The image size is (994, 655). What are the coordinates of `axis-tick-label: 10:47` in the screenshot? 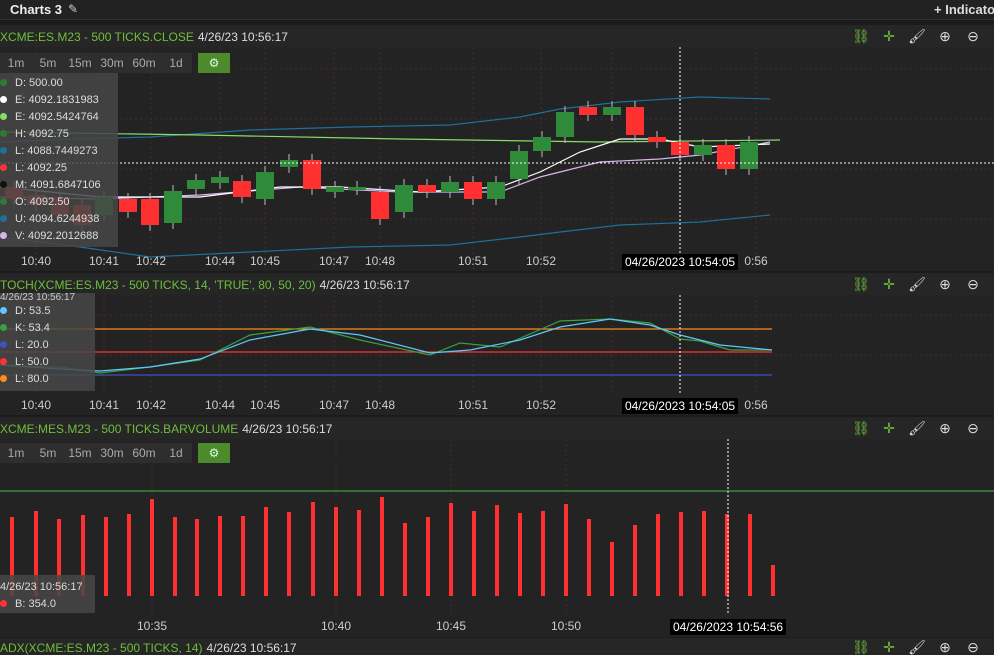 It's located at (334, 405).